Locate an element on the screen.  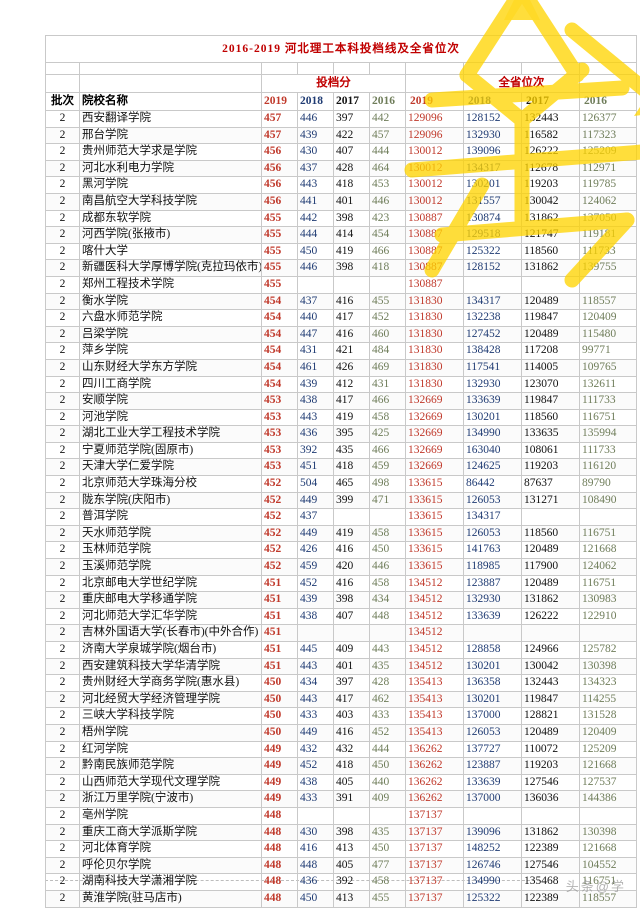
column-header-score-2018: 2018 is located at coordinates (315, 101).